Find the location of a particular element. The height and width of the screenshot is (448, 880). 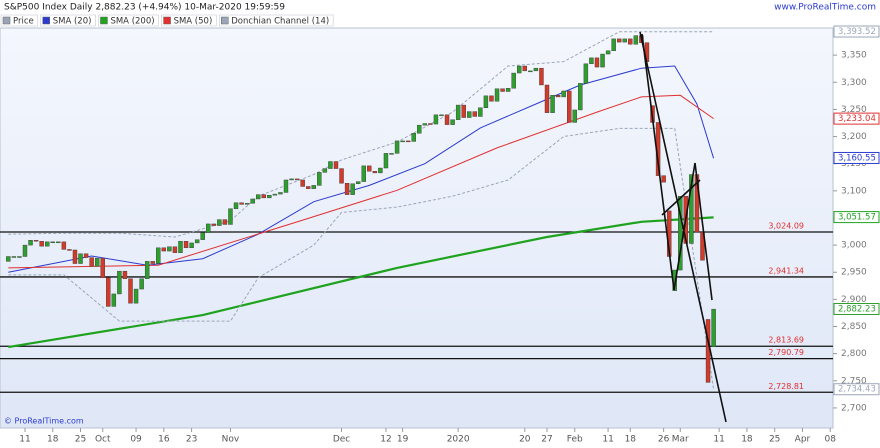

x-tick-label: 2020 is located at coordinates (458, 440).